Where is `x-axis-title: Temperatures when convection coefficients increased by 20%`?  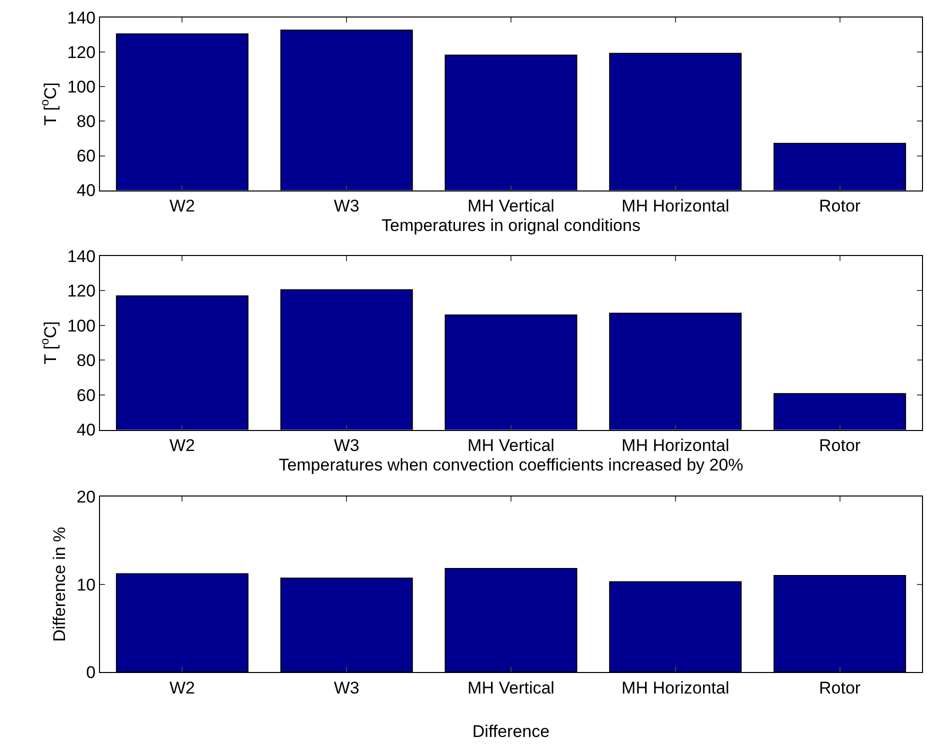
x-axis-title: Temperatures when convection coefficients increased by 20% is located at coordinates (511, 465).